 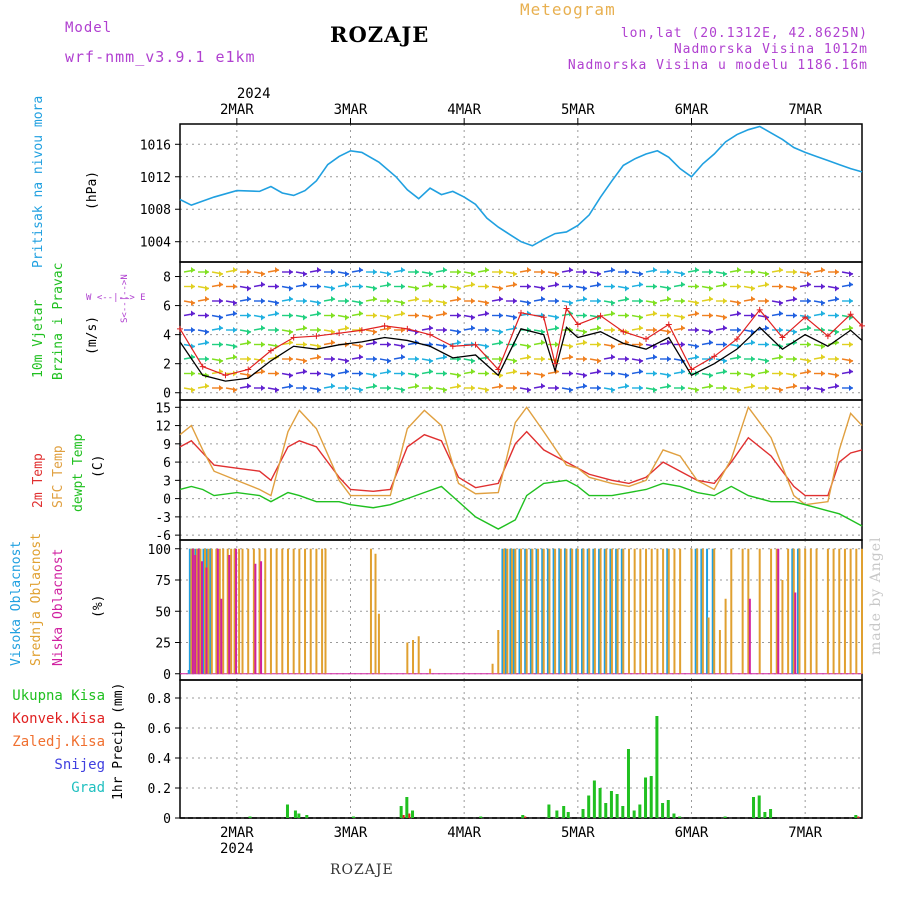 I want to click on cloud-unit-label: (%), so click(x=98, y=606).